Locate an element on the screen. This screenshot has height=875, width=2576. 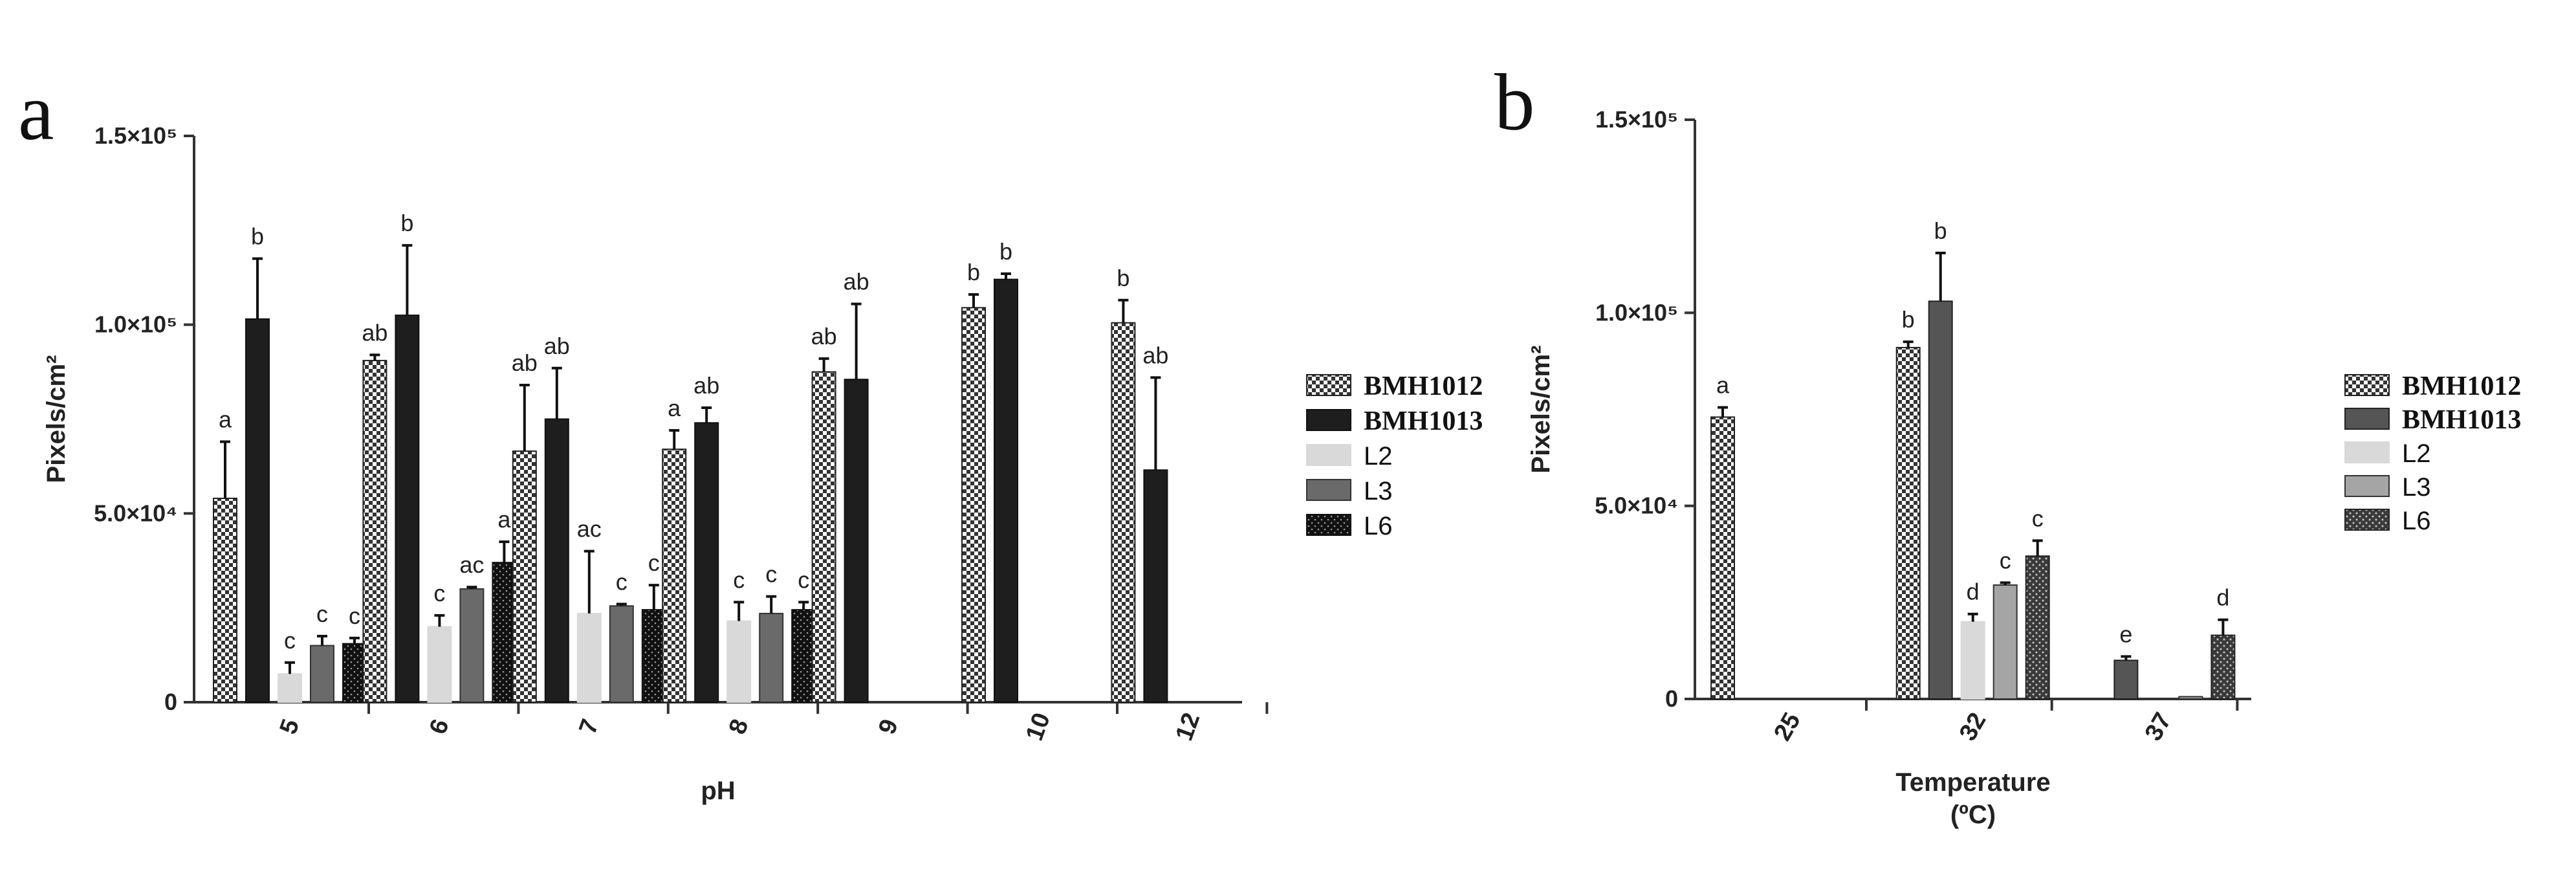
legend-label: L6 is located at coordinates (1378, 526).